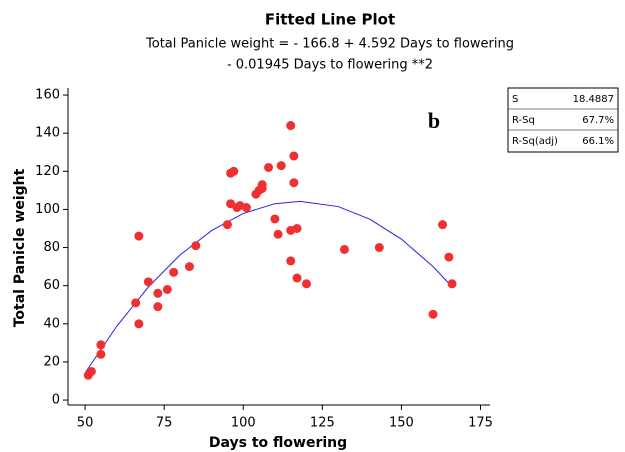 The image size is (625, 452). What do you see at coordinates (85, 423) in the screenshot?
I see `x-tick-label: 50` at bounding box center [85, 423].